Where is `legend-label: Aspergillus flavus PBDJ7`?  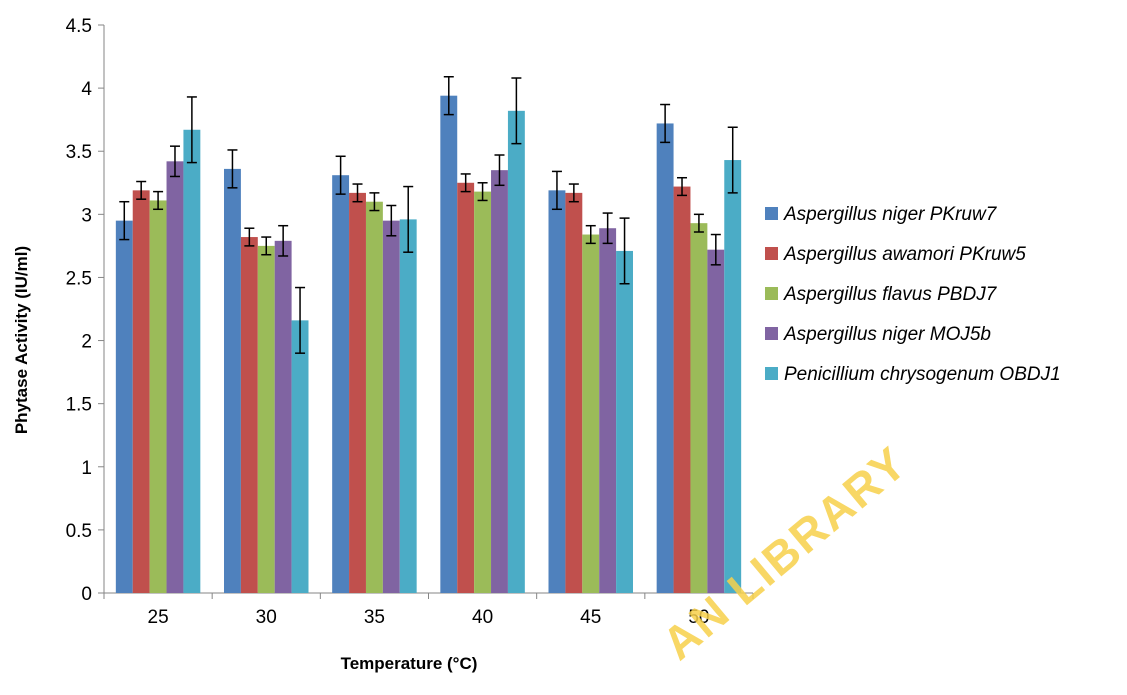 legend-label: Aspergillus flavus PBDJ7 is located at coordinates (890, 294).